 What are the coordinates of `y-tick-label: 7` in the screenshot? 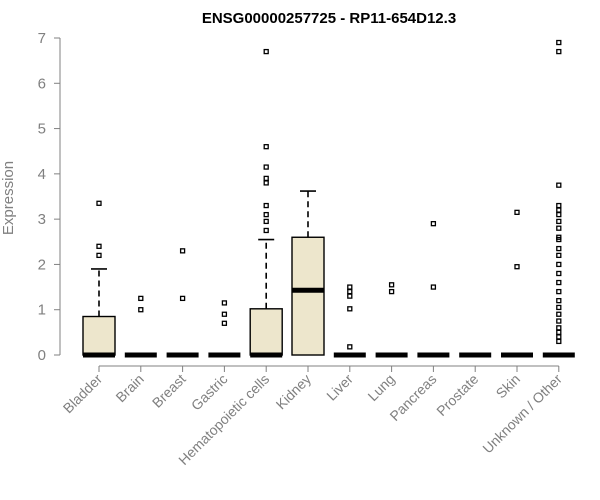 It's located at (42, 38).